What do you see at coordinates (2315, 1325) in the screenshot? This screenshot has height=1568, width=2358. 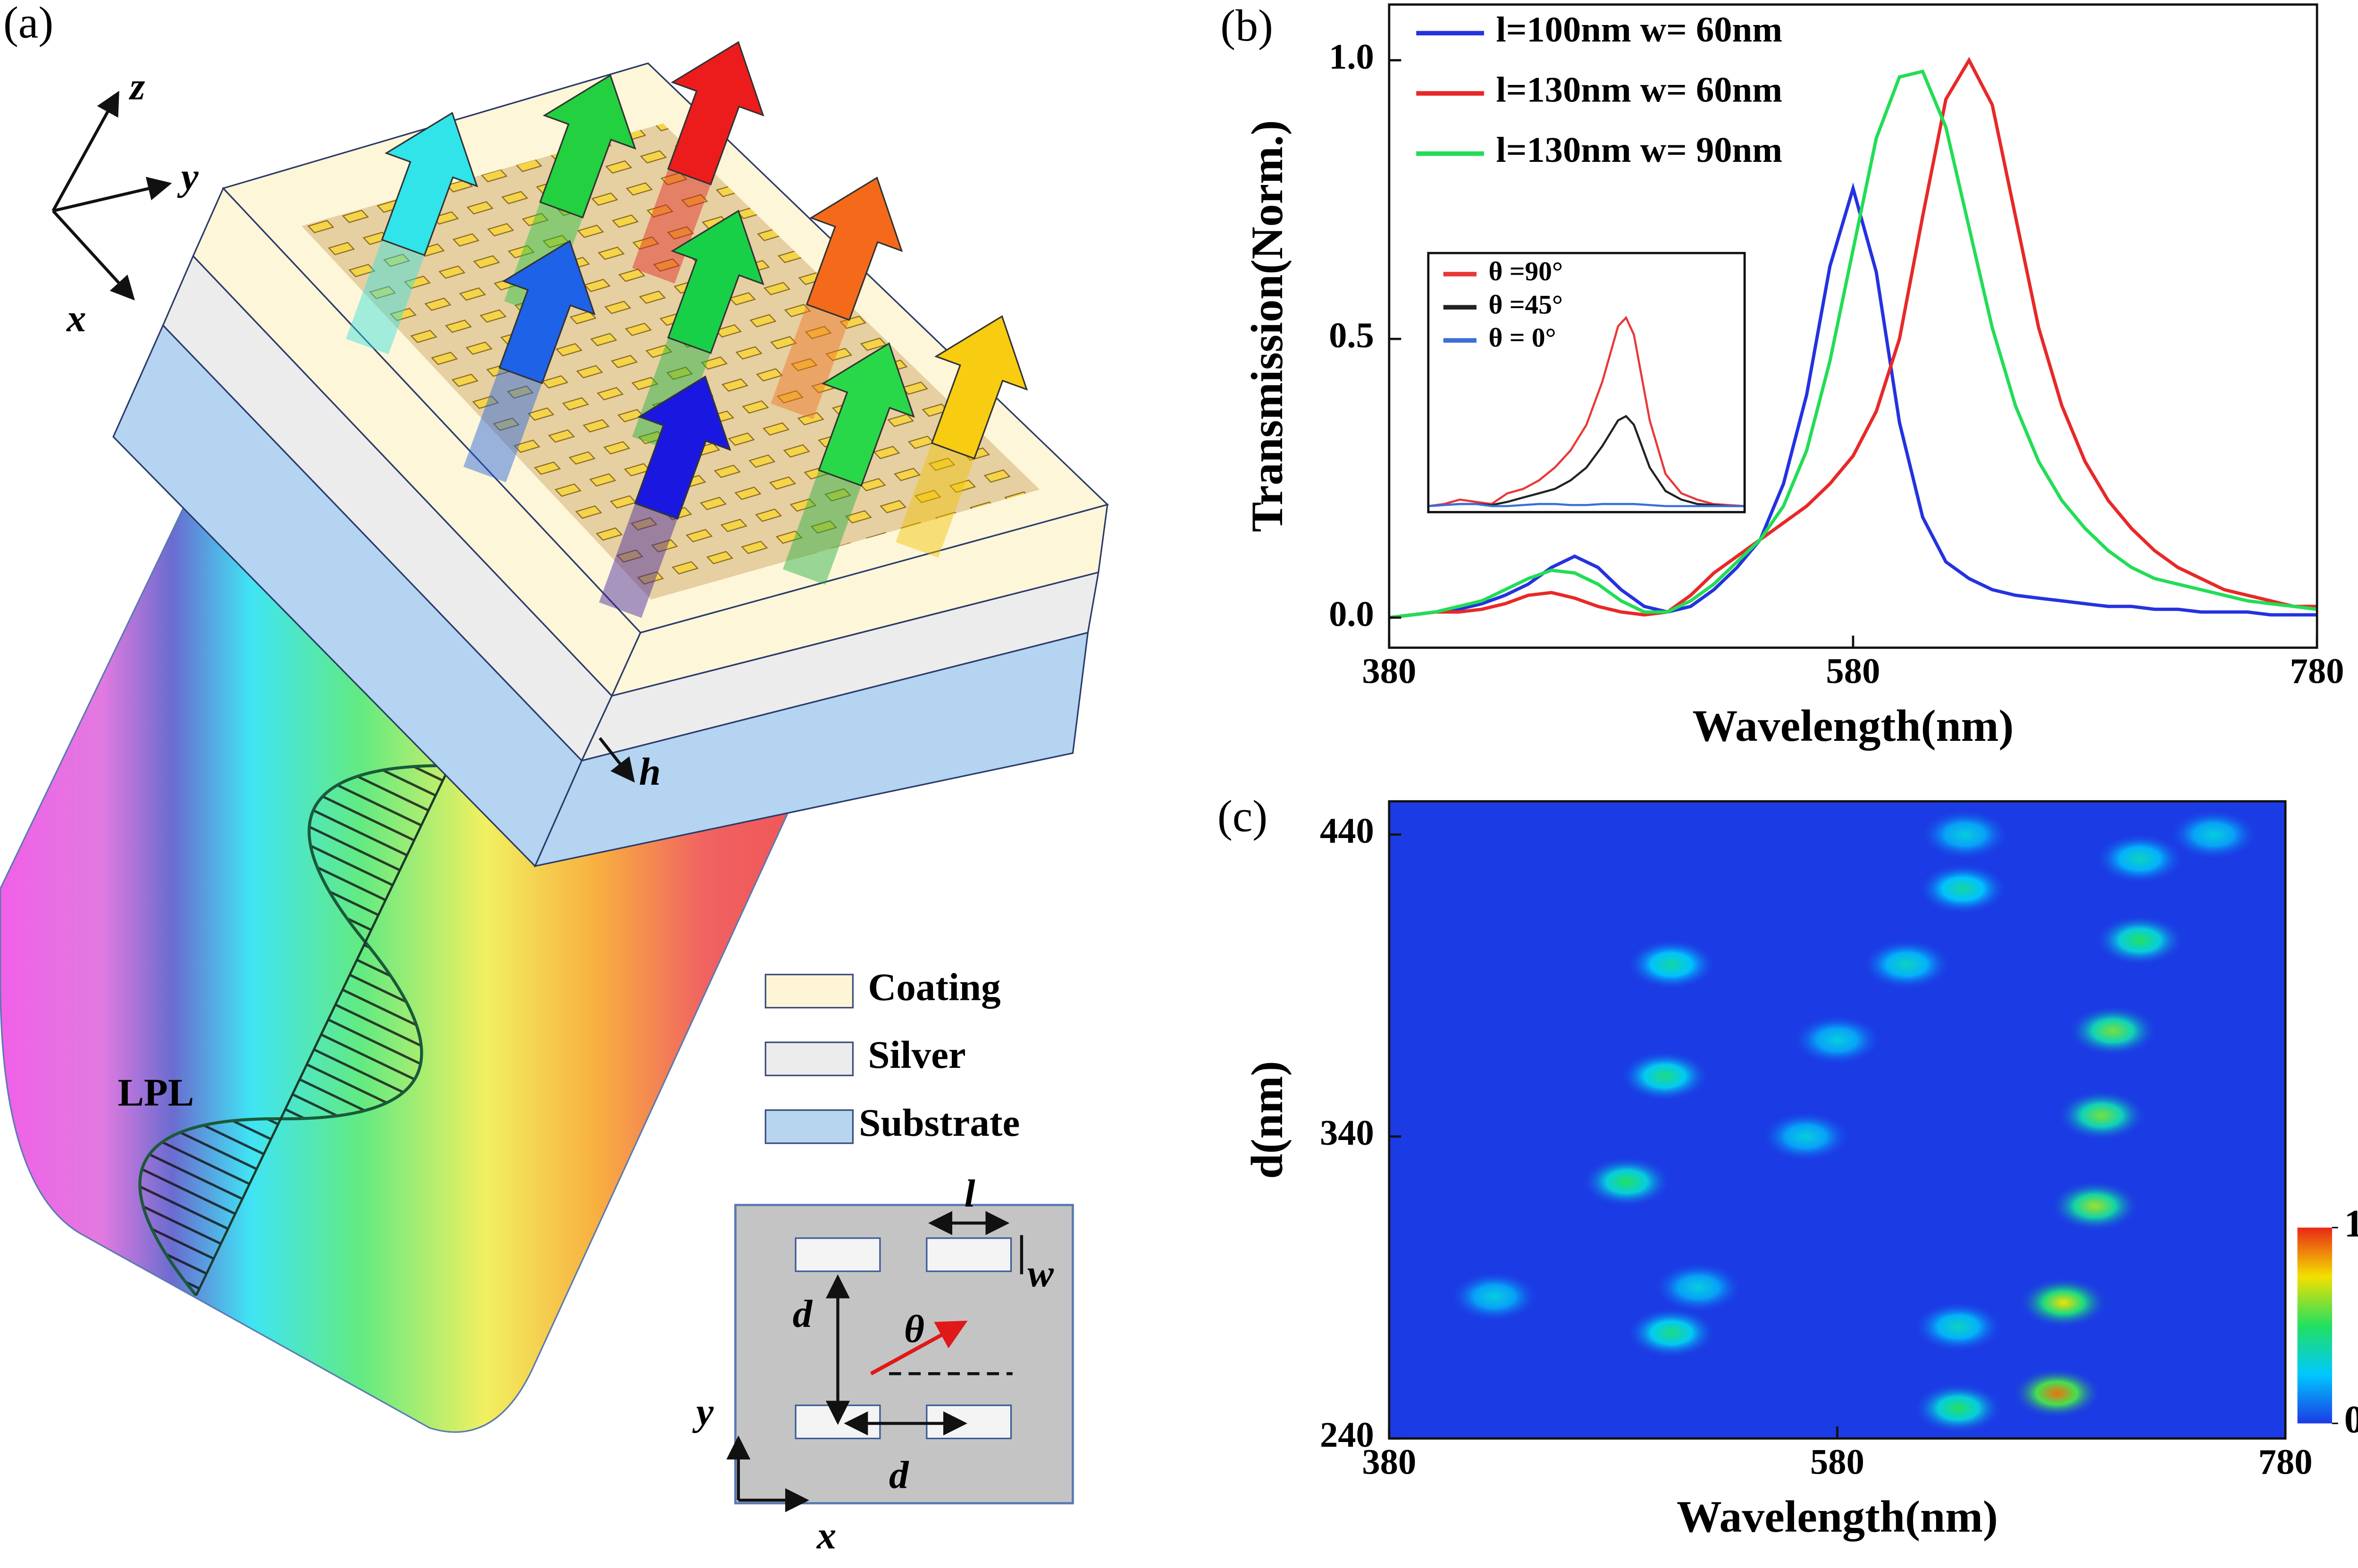 I see `colorbar` at bounding box center [2315, 1325].